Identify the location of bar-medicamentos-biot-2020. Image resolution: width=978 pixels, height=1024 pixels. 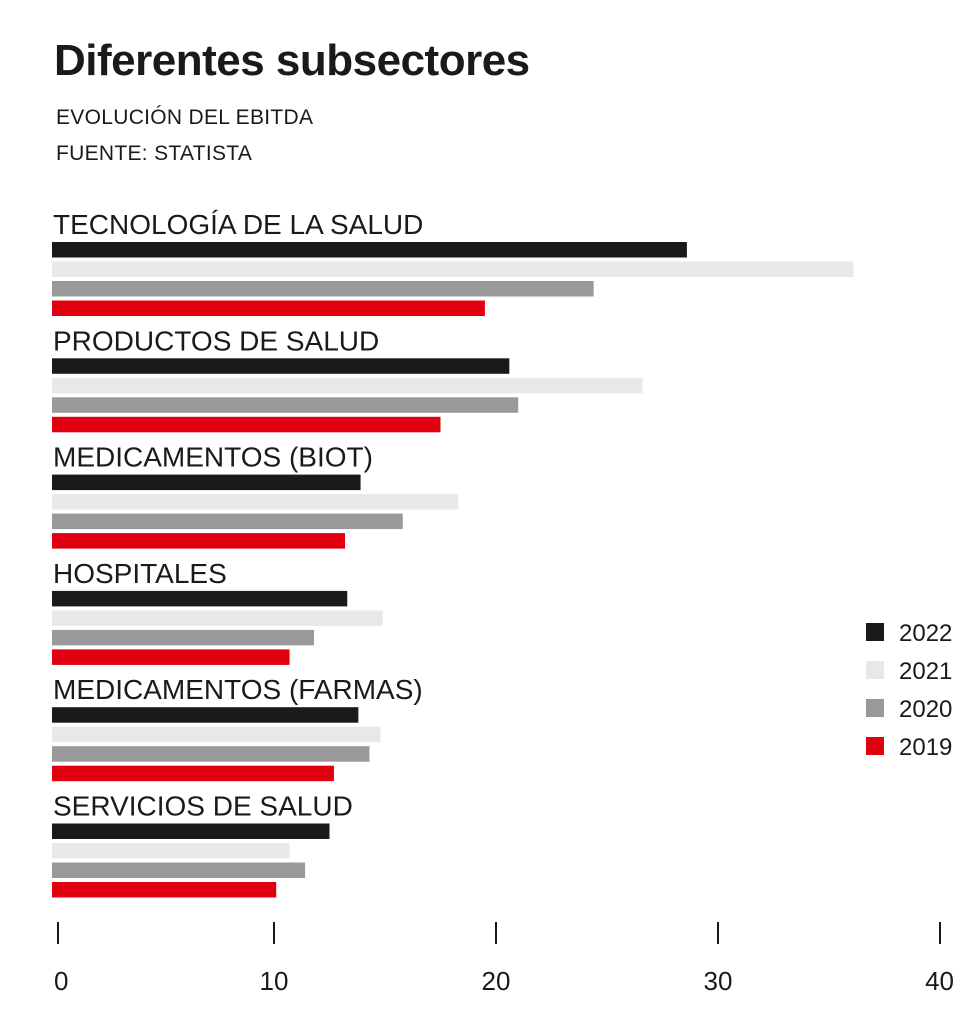
(227, 521).